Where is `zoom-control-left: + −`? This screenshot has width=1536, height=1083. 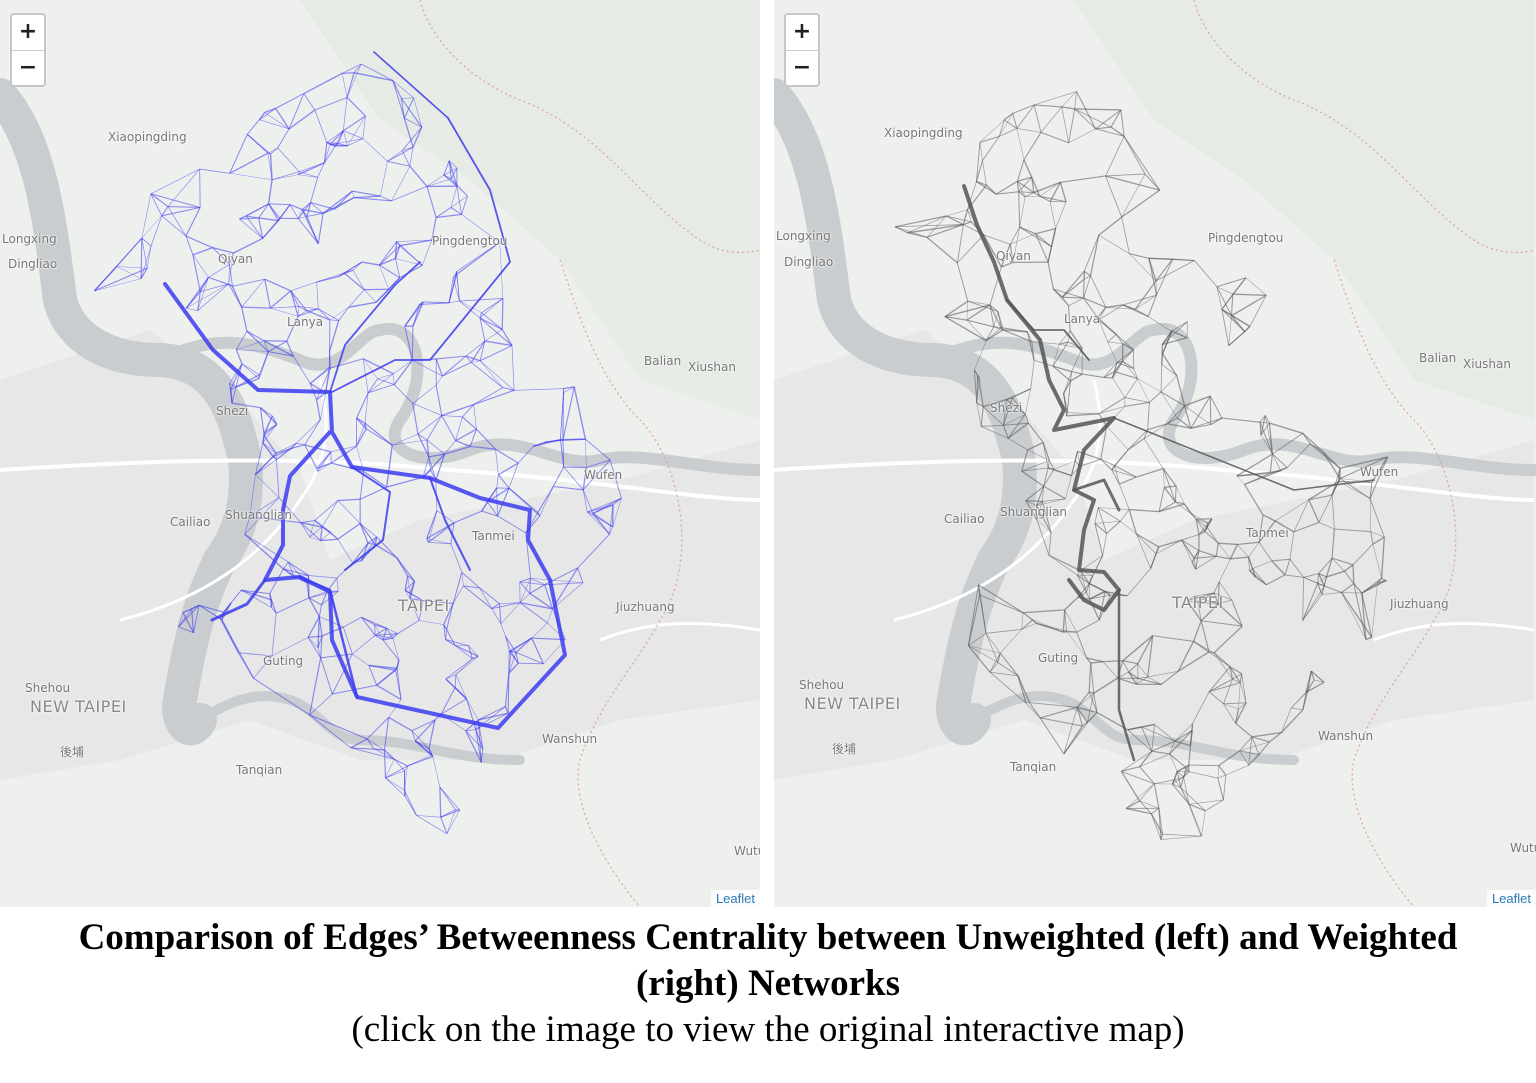
zoom-control-left: + − is located at coordinates (28, 50).